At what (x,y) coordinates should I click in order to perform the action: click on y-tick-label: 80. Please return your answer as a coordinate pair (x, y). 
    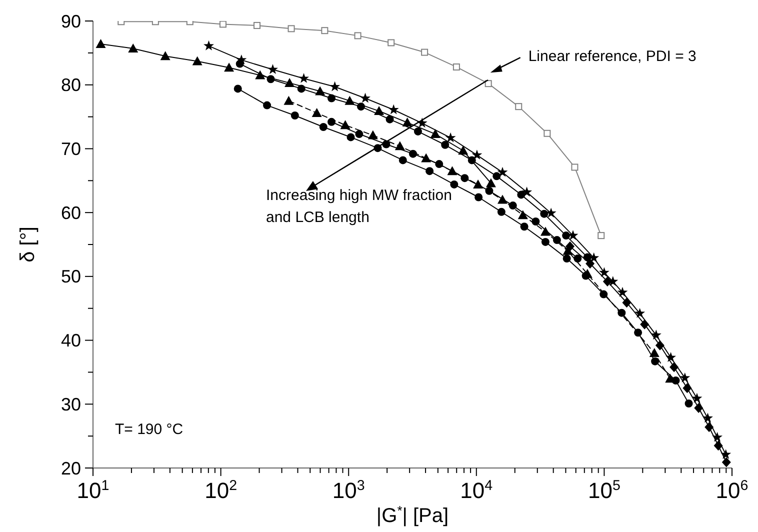
    Looking at the image, I should click on (70, 85).